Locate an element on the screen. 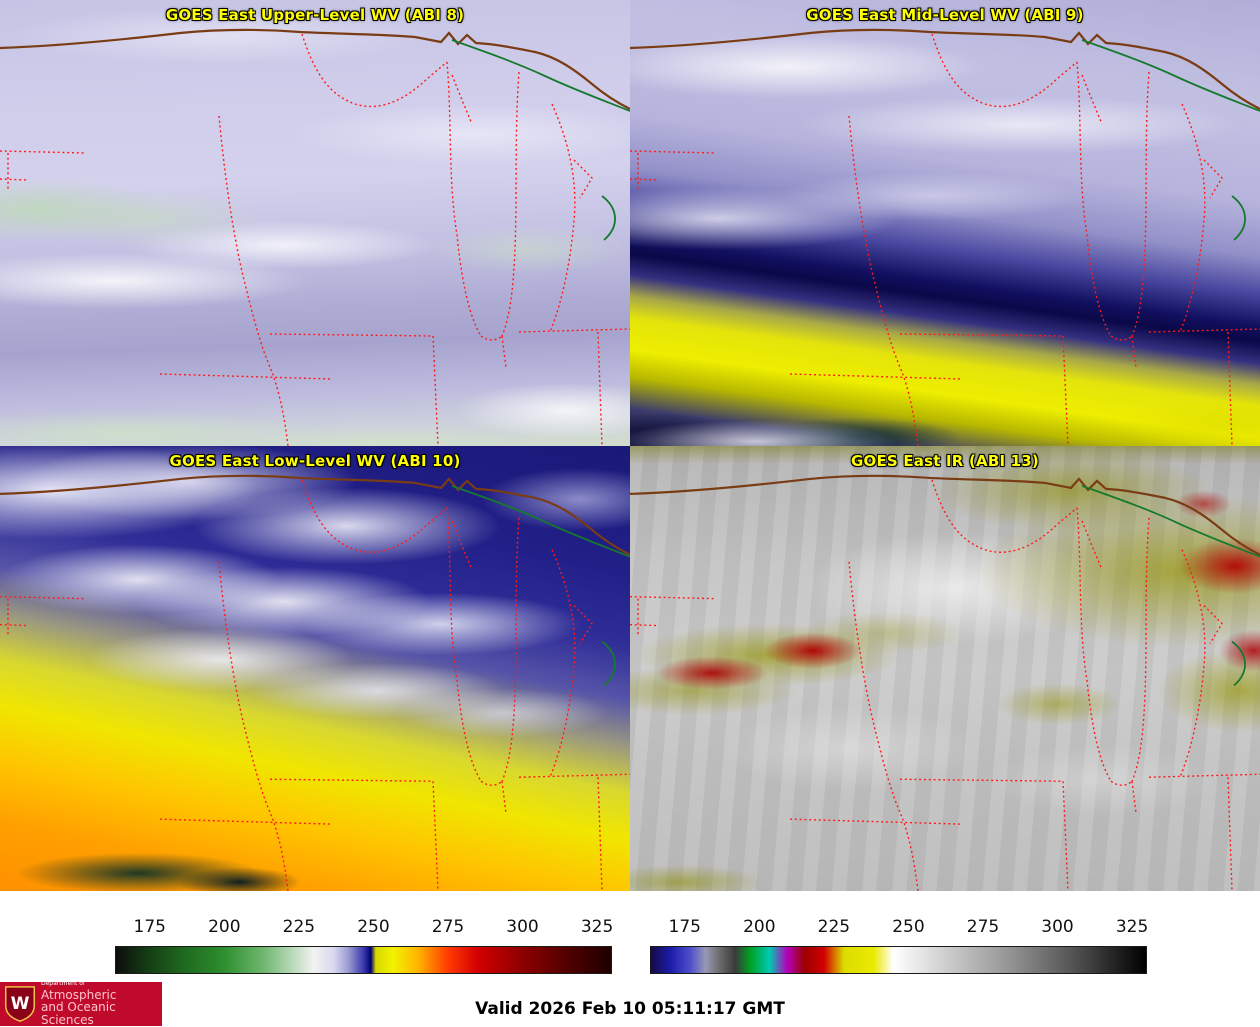 The height and width of the screenshot is (1027, 1260). ir-colorbar-block: 175 200 225 250 275 300 325 is located at coordinates (899, 945).